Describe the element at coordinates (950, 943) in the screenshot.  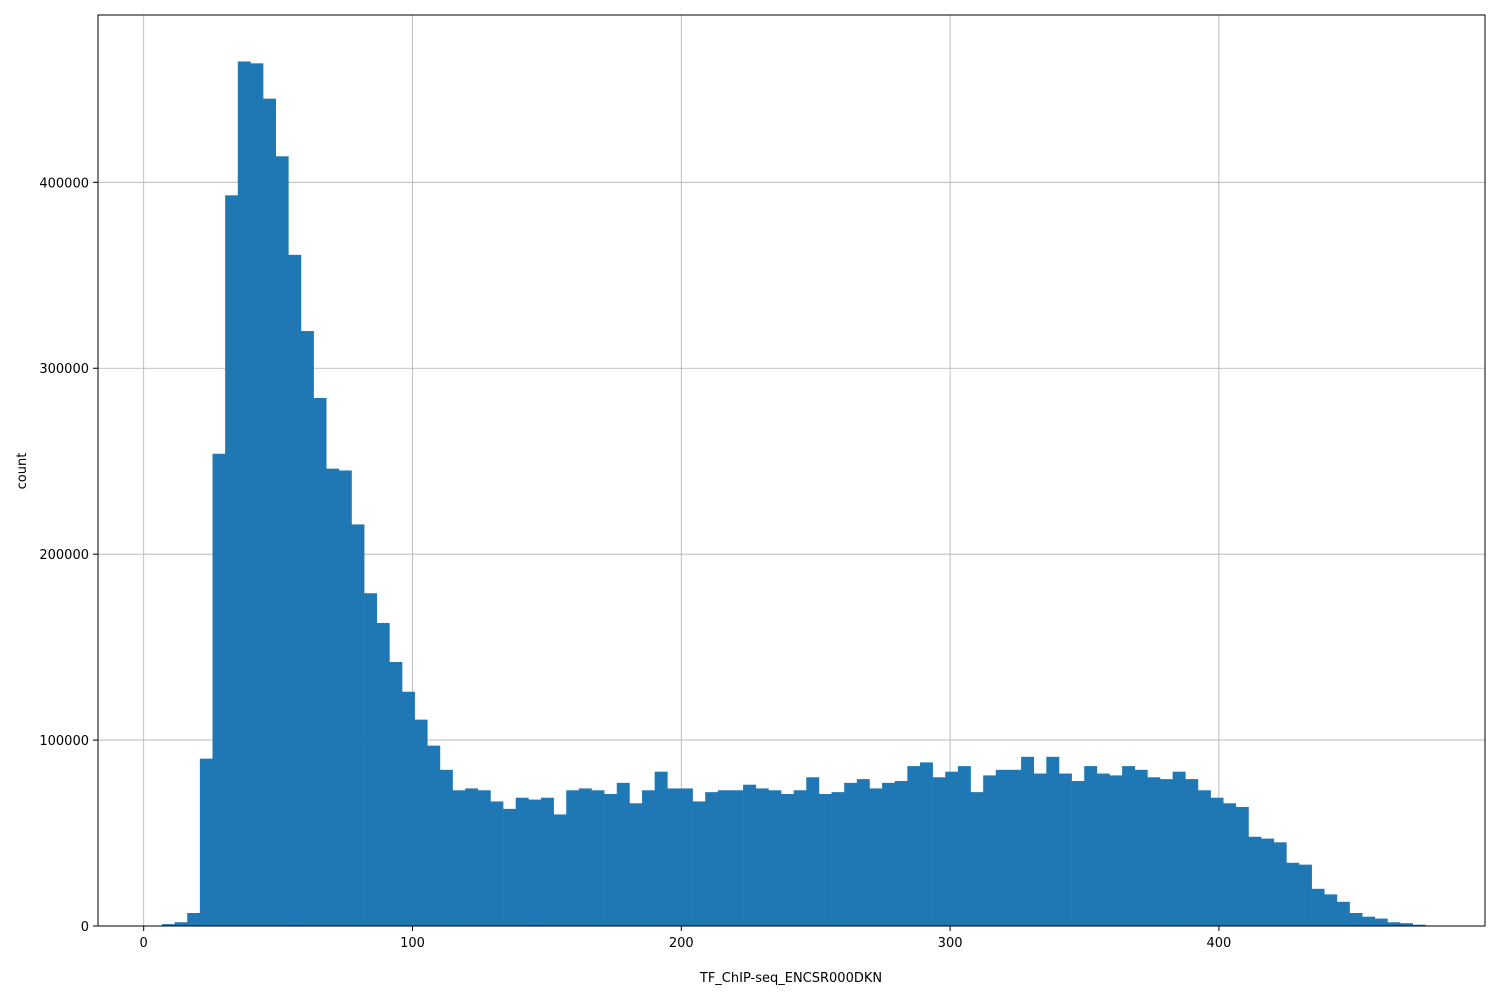
I see `x-tick-label-3: 300` at that location.